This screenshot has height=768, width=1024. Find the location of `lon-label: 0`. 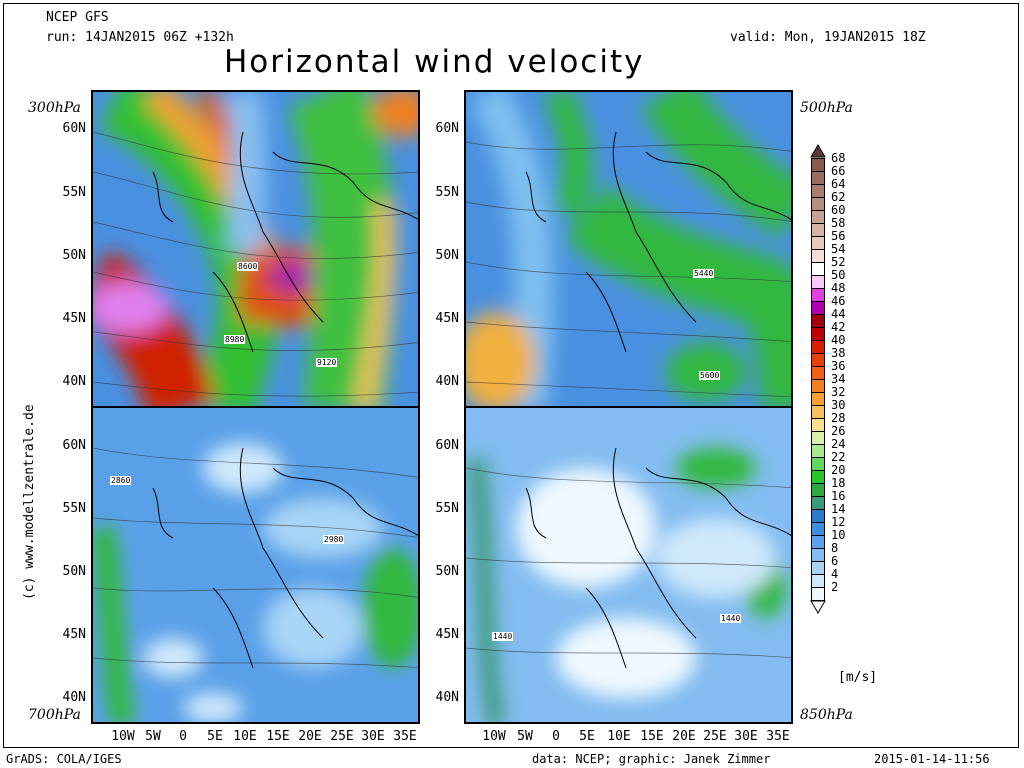

lon-label: 0 is located at coordinates (556, 736).